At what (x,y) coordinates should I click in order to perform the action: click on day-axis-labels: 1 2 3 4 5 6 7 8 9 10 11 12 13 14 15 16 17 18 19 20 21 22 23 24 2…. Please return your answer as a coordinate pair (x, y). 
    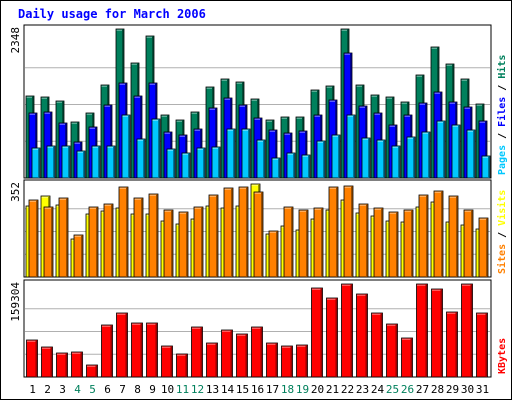
    Looking at the image, I should click on (259, 389).